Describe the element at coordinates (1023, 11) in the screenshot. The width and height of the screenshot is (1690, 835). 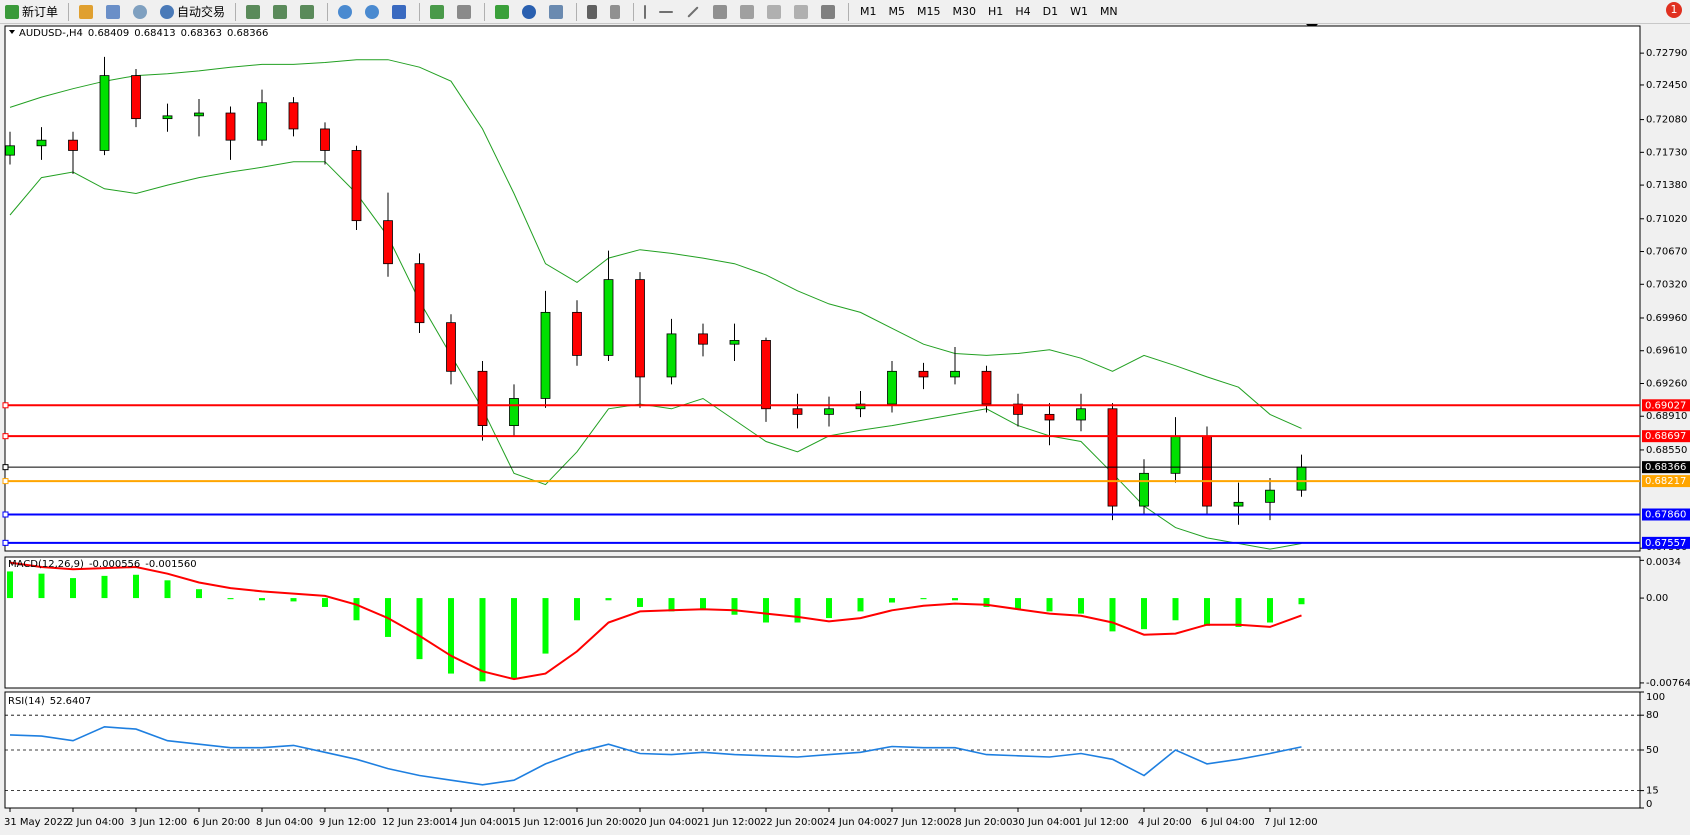
I see `timeframe-button: H4` at that location.